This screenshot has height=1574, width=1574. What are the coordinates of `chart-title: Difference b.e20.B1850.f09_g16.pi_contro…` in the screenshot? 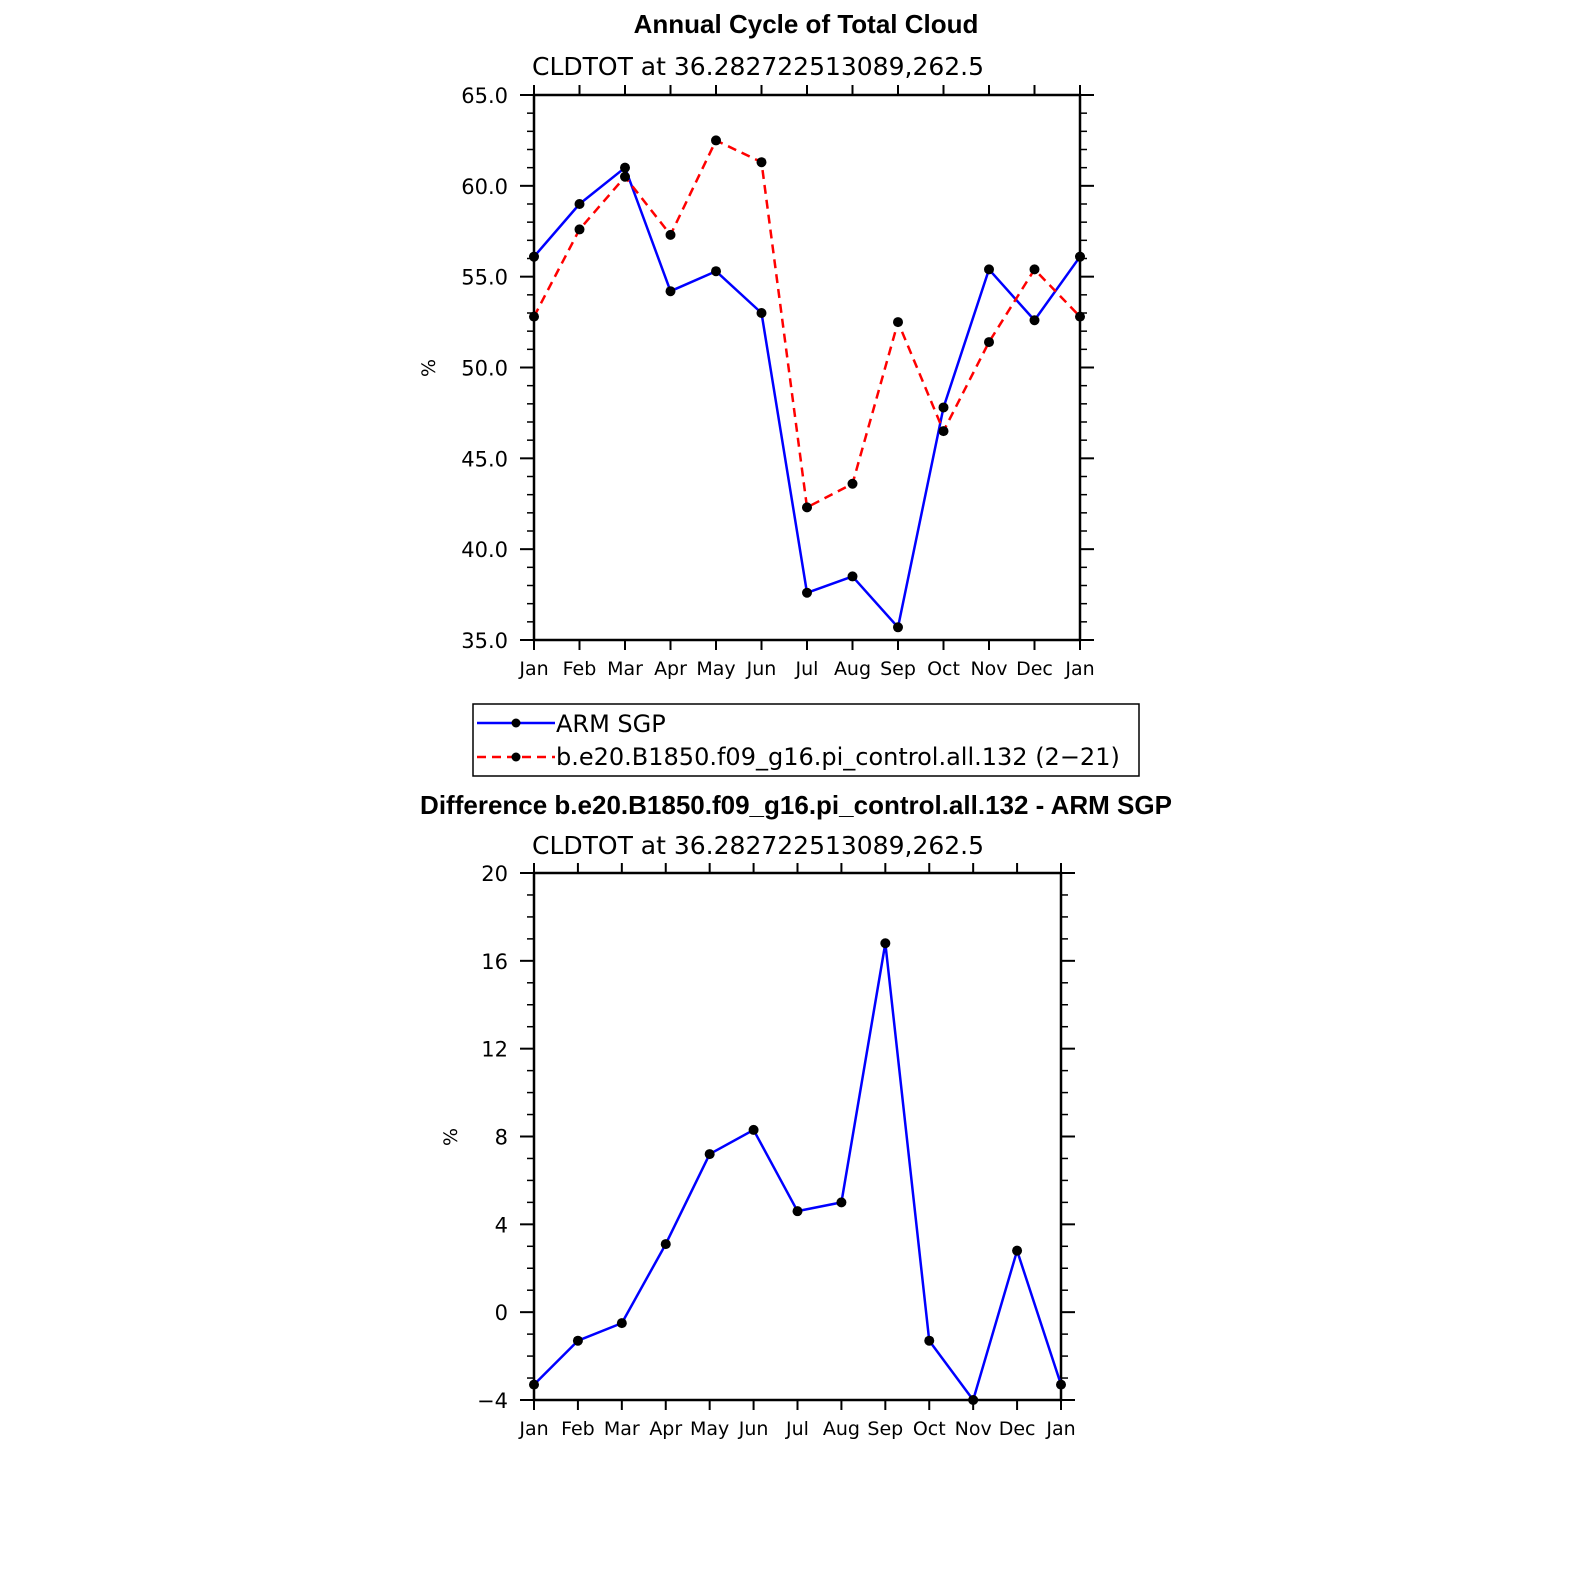 It's located at (796, 805).